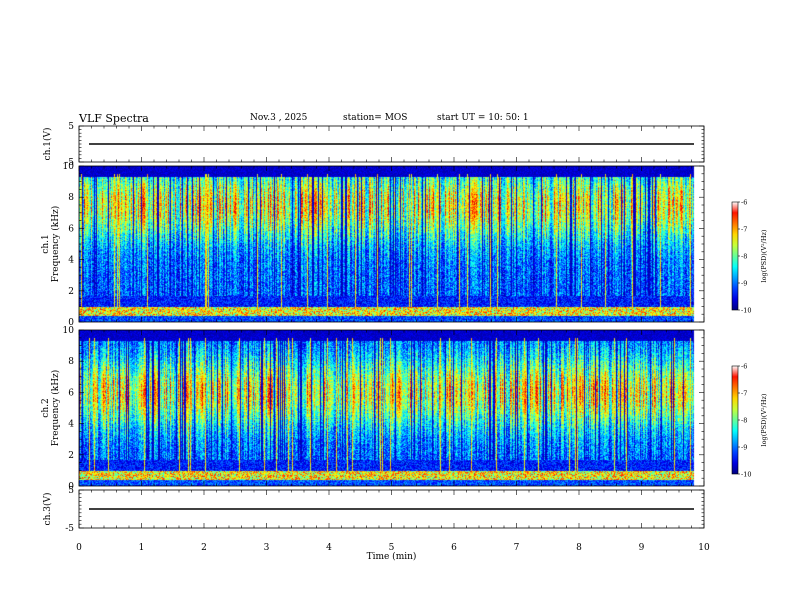 Image resolution: width=792 pixels, height=612 pixels. Describe the element at coordinates (71, 425) in the screenshot. I see `ch2-spectrogram-ytick-4: 4` at that location.